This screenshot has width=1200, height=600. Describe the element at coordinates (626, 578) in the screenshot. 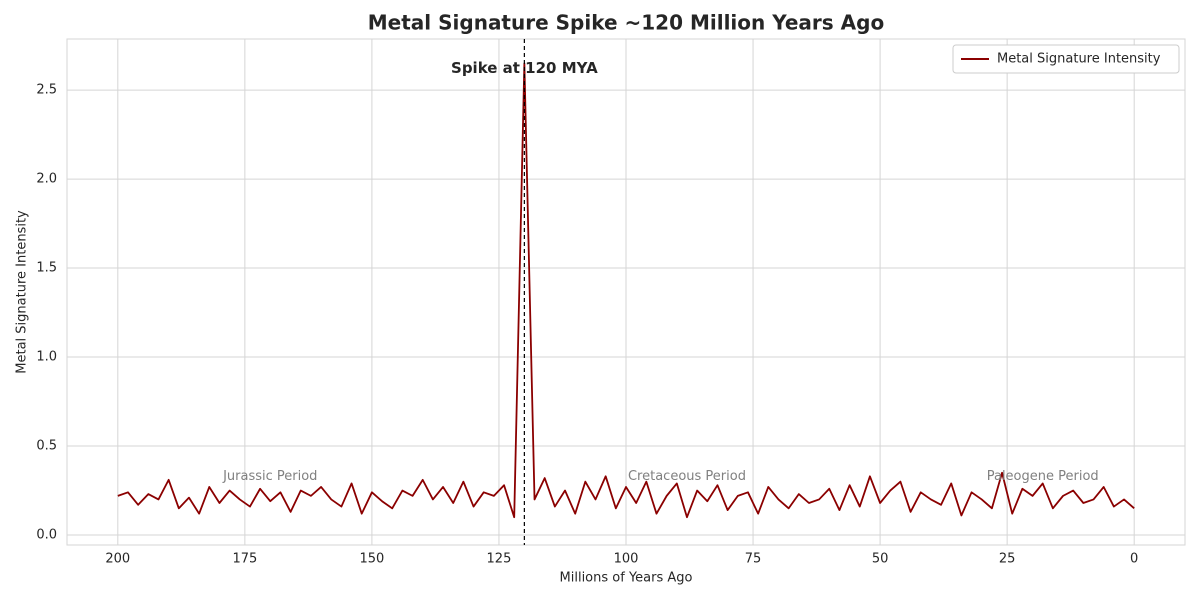

I see `x-axis-label: Millions of Years Ago` at that location.